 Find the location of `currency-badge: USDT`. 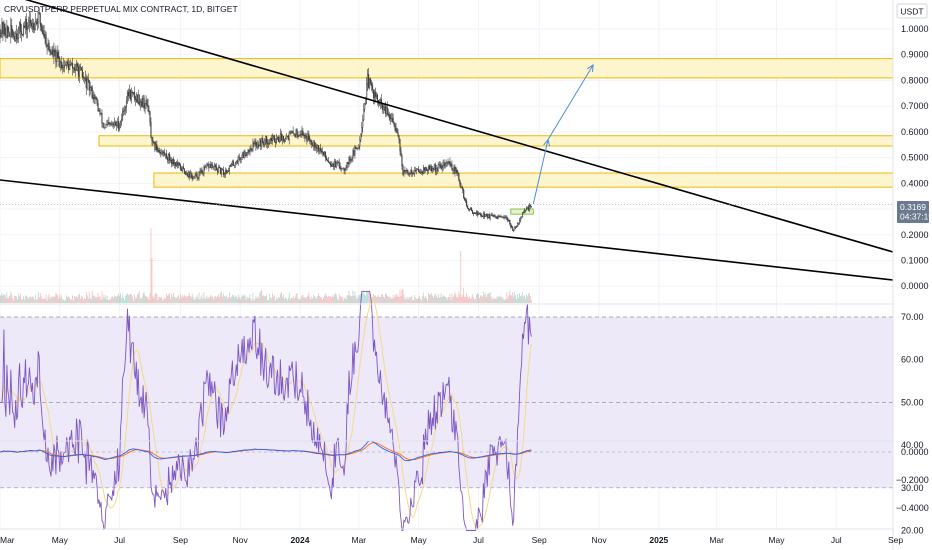

currency-badge: USDT is located at coordinates (912, 11).